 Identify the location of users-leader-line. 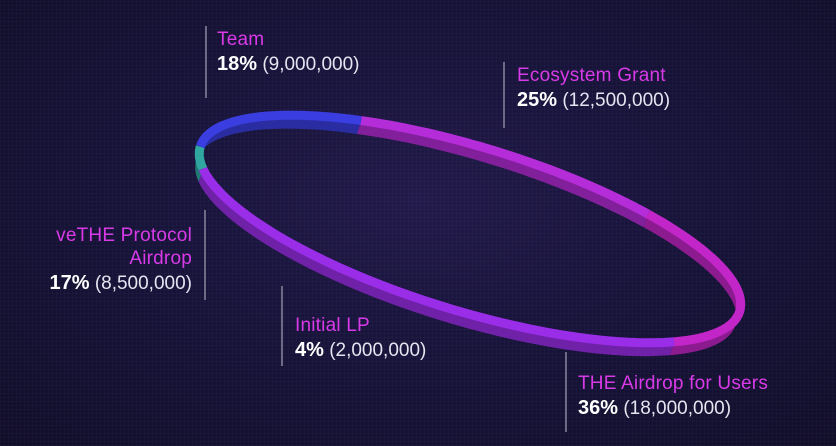
(566, 392).